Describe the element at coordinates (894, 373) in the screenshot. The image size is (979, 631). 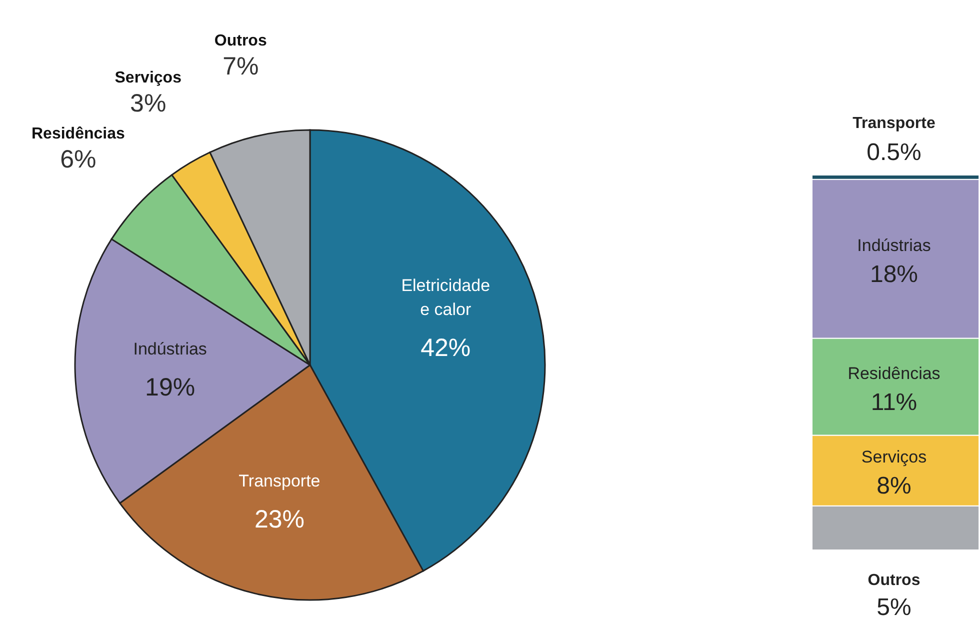
I see `series-label: Residências` at that location.